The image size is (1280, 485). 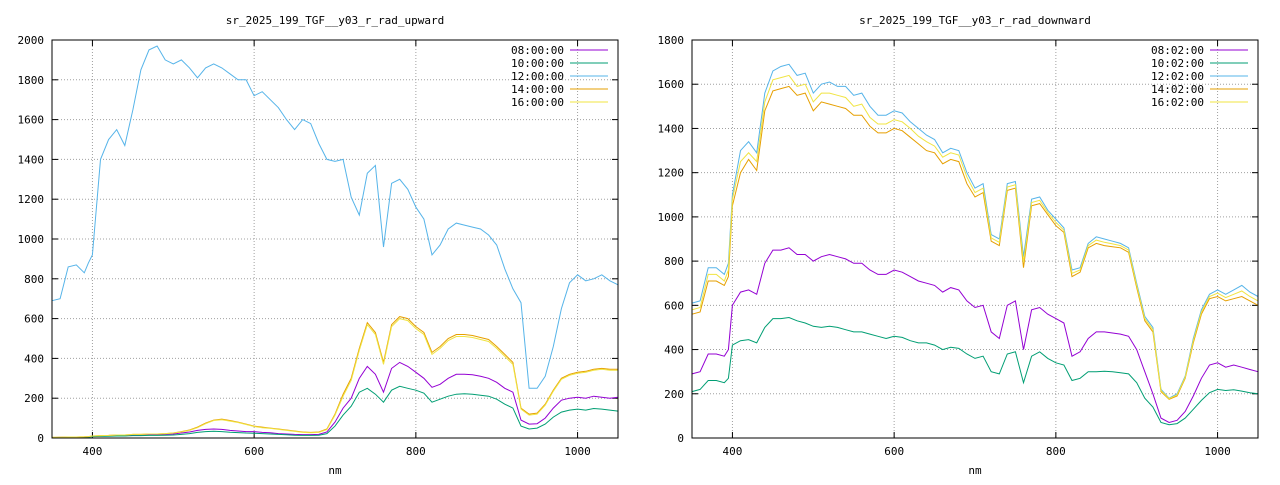 I want to click on y-tick-label: 2000, so click(x=31, y=40).